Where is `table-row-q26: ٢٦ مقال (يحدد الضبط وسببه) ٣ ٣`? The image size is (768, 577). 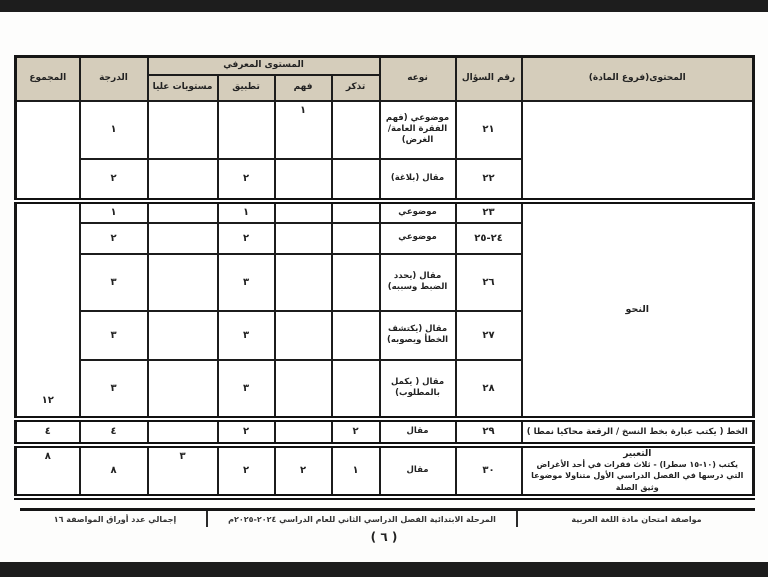
table-row-q26: ٢٦ مقال (يحدد الضبط وسببه) ٣ ٣ is located at coordinates (385, 282).